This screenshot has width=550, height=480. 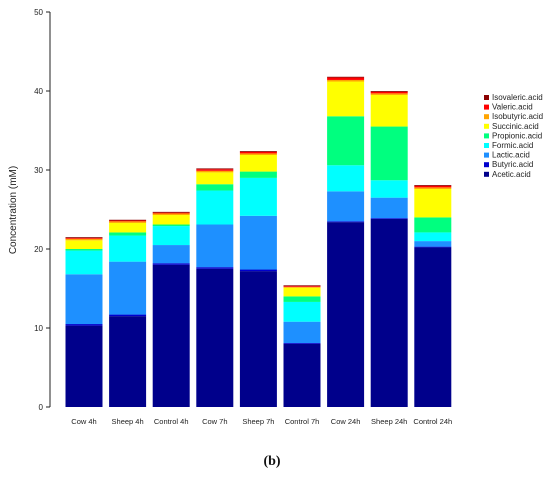 What do you see at coordinates (512, 107) in the screenshot?
I see `legend-label-2: Valeric.acid` at bounding box center [512, 107].